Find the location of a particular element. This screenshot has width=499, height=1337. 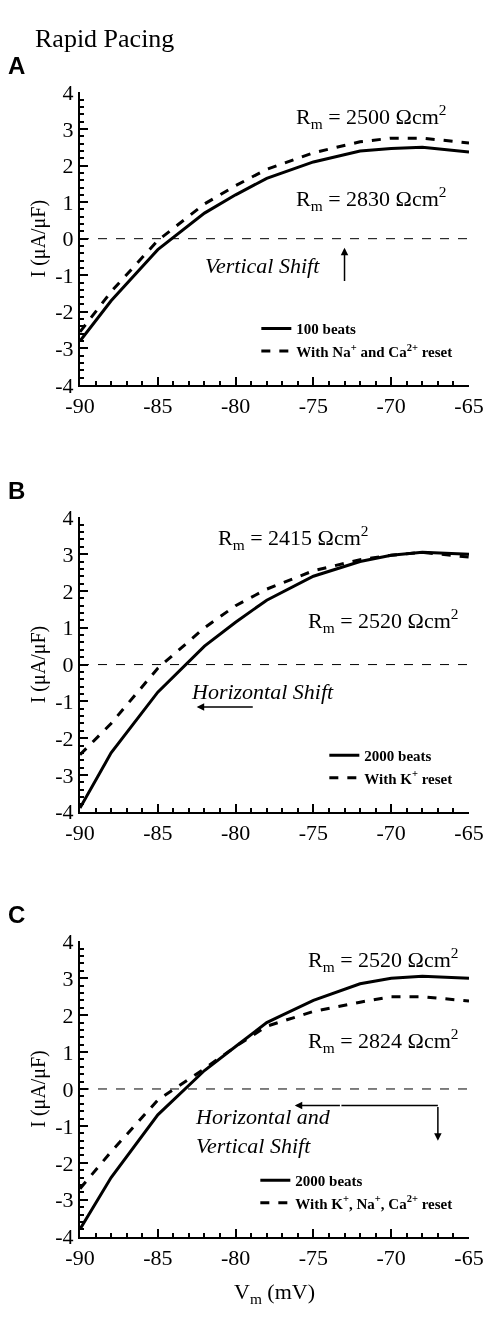

chart-title: Rapid Pacing is located at coordinates (105, 38).